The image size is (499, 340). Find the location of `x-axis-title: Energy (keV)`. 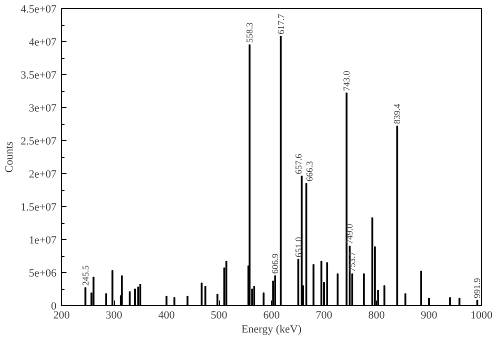

x-axis-title: Energy (keV) is located at coordinates (272, 330).